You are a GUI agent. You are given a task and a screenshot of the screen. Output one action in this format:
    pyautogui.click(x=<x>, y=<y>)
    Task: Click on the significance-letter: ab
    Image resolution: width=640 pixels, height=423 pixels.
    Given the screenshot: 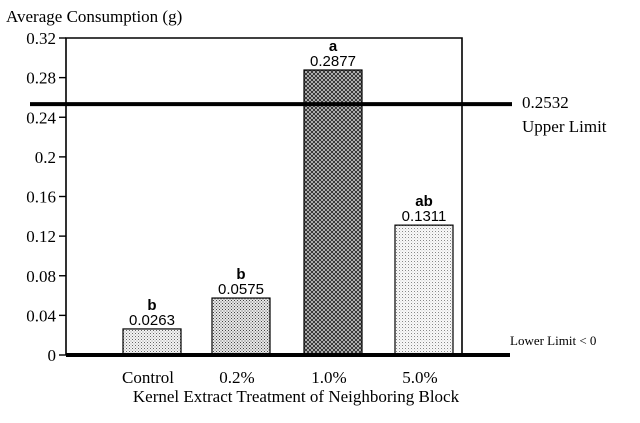 What is the action you would take?
    pyautogui.click(x=424, y=201)
    